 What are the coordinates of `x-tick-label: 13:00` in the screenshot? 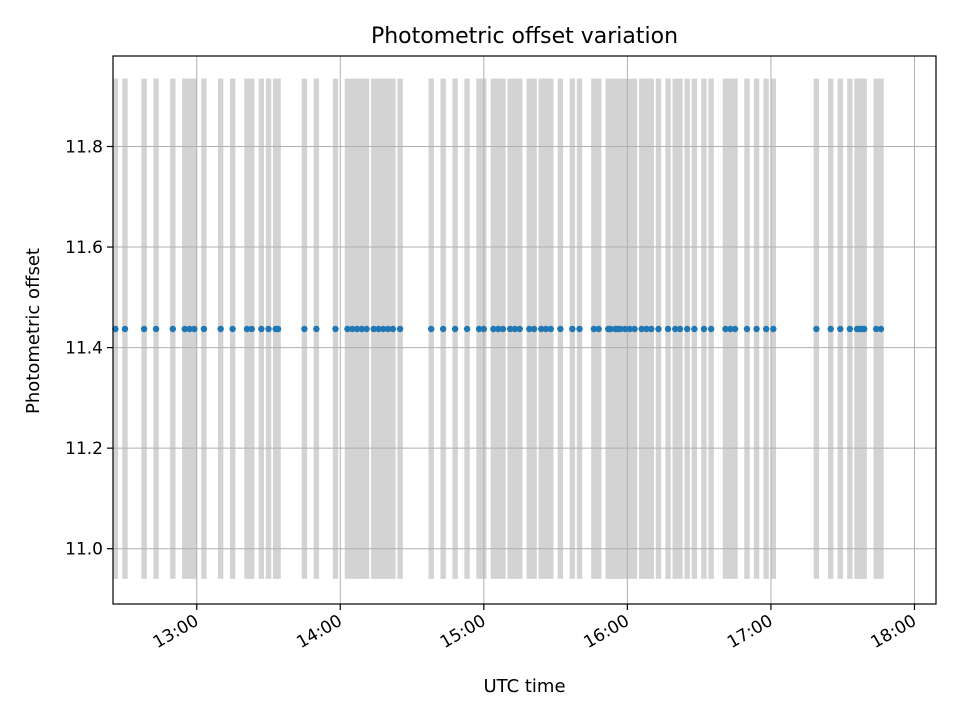 It's located at (176, 632).